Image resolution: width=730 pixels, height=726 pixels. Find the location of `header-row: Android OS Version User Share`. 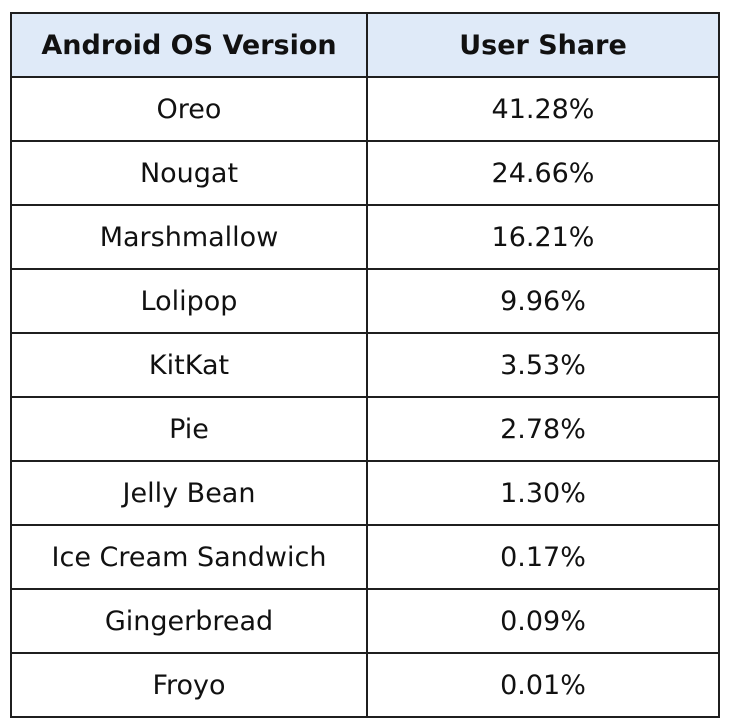

header-row: Android OS Version User Share is located at coordinates (365, 45).